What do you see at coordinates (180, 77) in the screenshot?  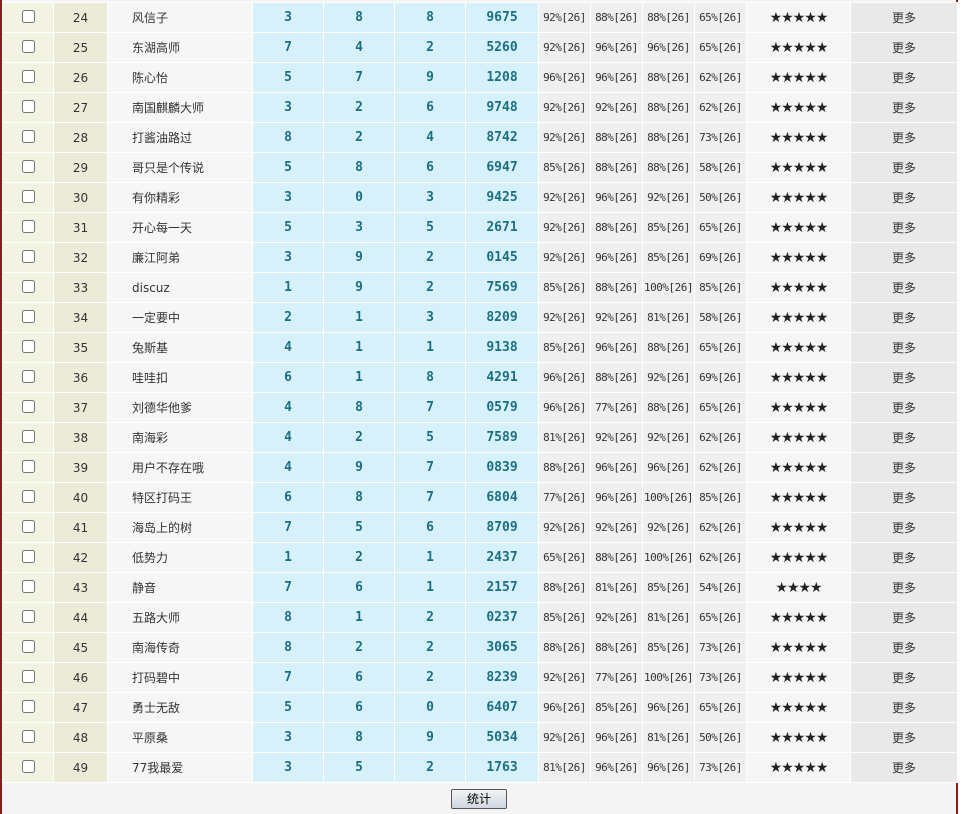 I see `user-name: 陈心怡` at bounding box center [180, 77].